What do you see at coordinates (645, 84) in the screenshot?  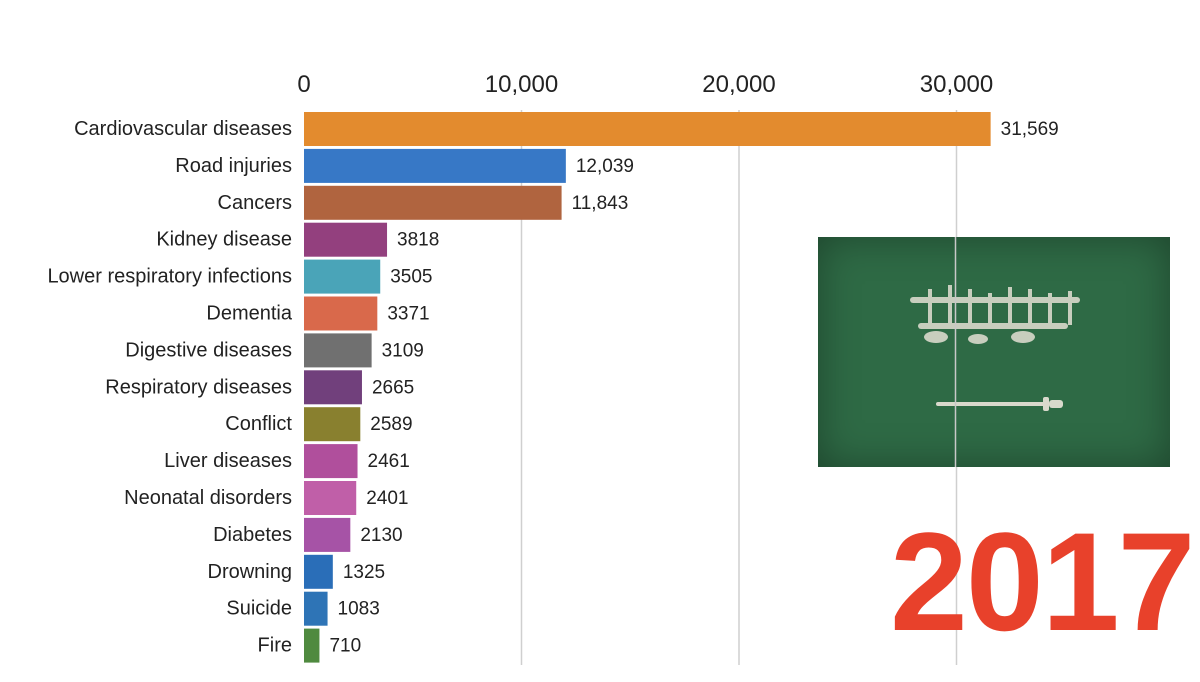 I see `x-axis-ticks: 0 10,000 20,000 30,000` at bounding box center [645, 84].